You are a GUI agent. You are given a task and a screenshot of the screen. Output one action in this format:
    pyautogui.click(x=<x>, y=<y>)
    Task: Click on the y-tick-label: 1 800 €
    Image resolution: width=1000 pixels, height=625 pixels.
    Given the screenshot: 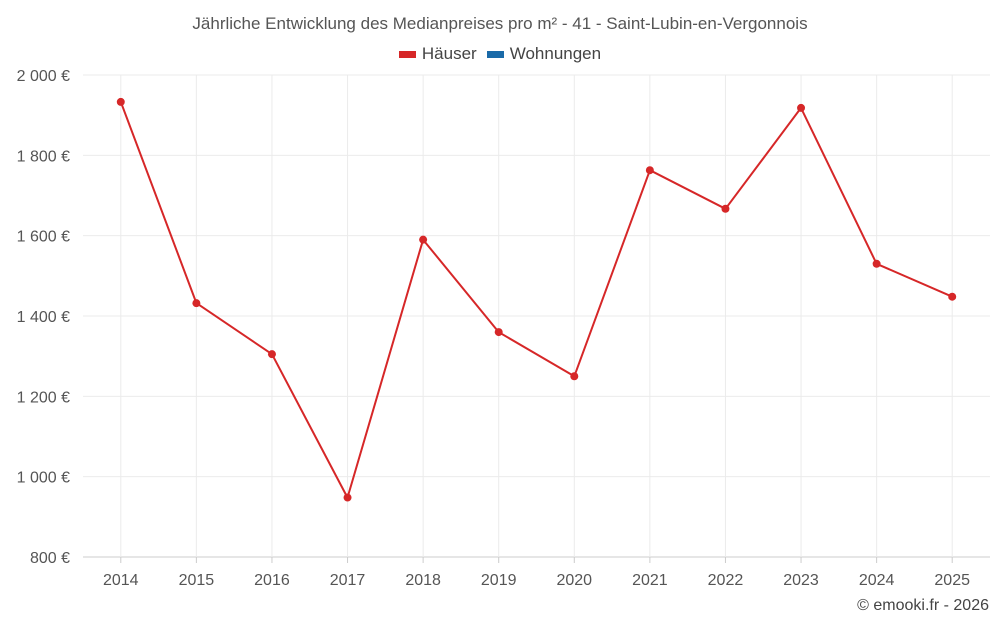 What is the action you would take?
    pyautogui.click(x=43, y=156)
    